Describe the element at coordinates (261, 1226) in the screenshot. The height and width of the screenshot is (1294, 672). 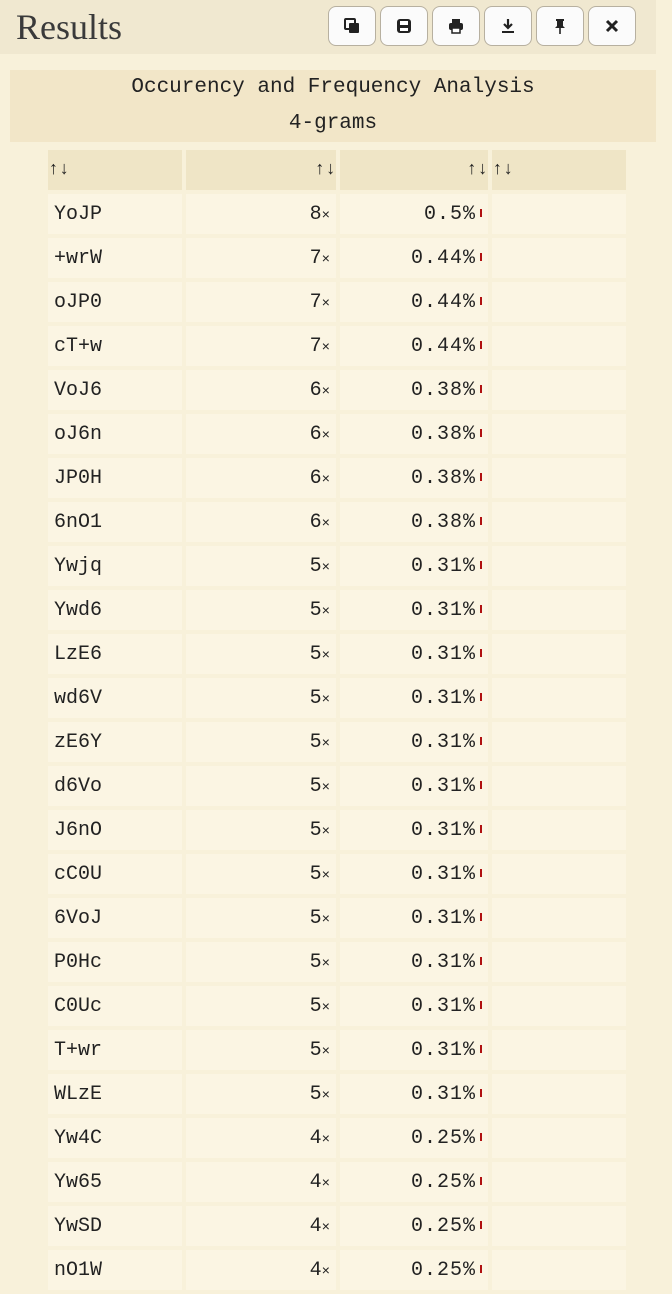
I see `count-cell: 4×` at that location.